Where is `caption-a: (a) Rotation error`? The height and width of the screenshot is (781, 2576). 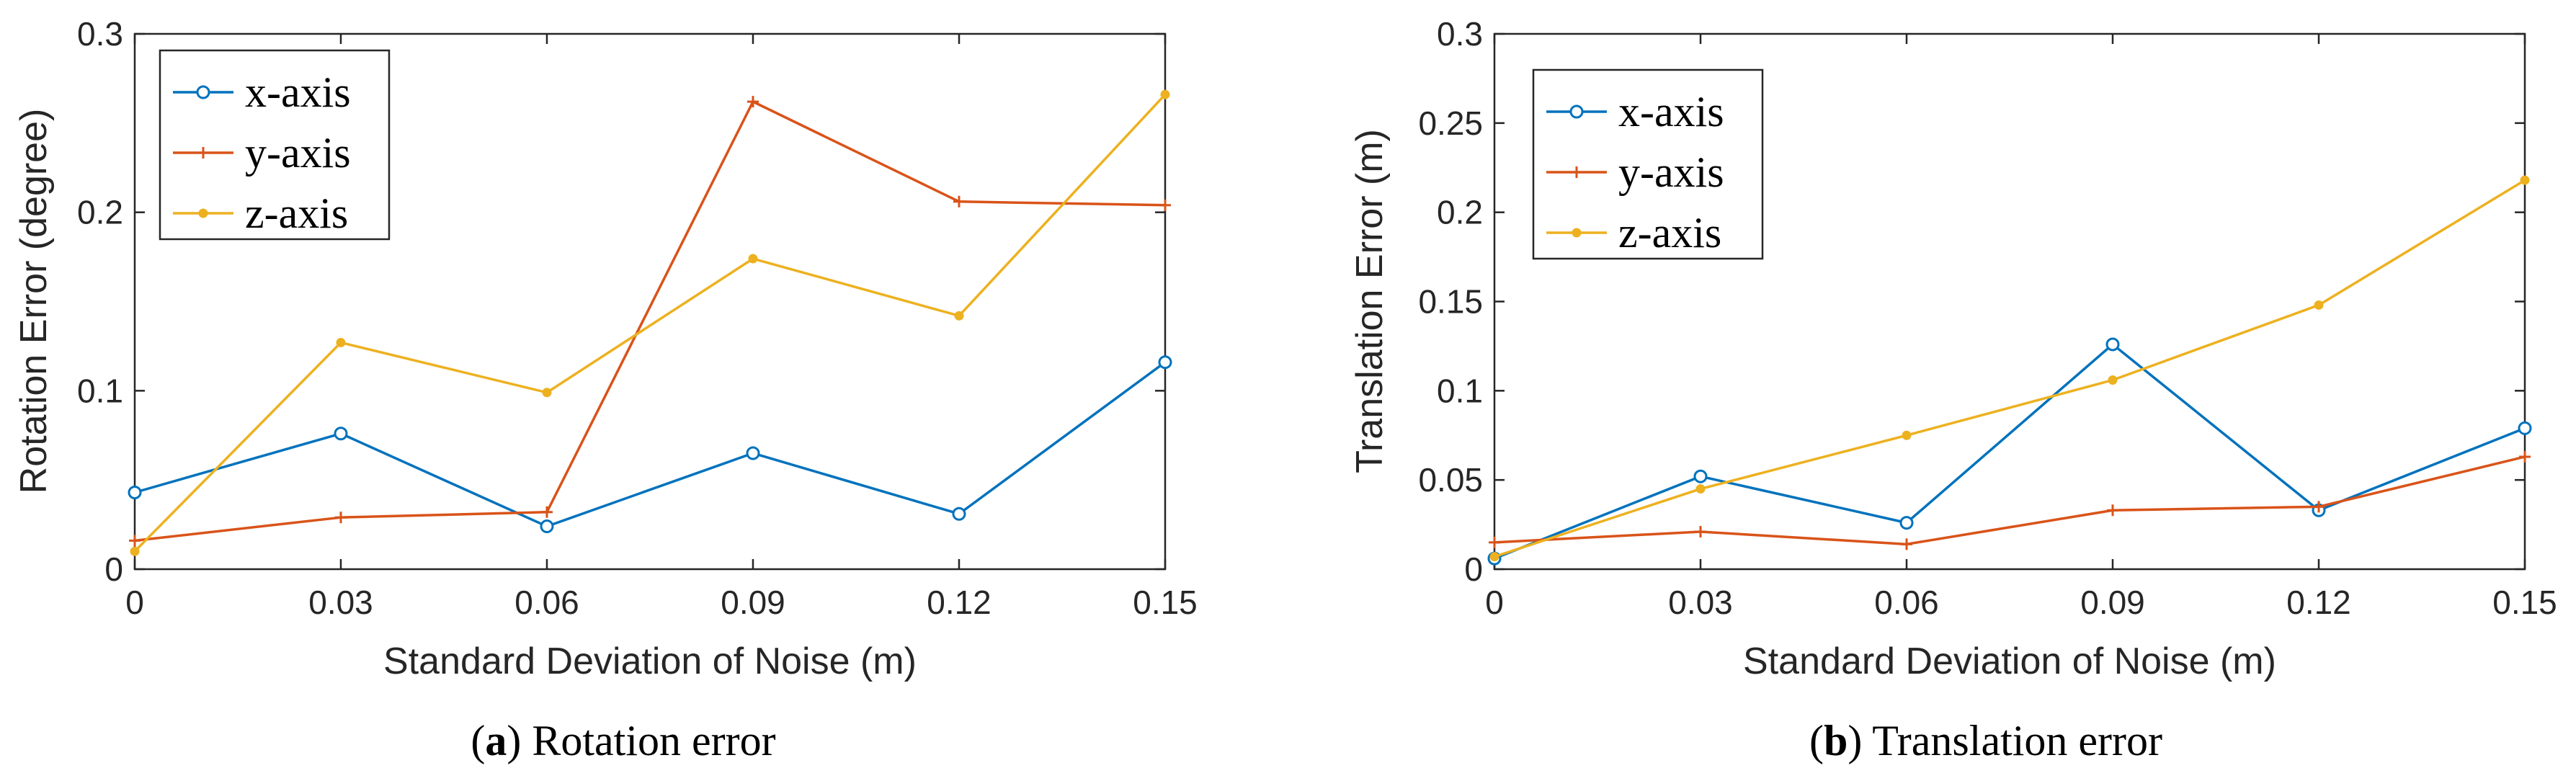
caption-a: (a) Rotation error is located at coordinates (623, 741).